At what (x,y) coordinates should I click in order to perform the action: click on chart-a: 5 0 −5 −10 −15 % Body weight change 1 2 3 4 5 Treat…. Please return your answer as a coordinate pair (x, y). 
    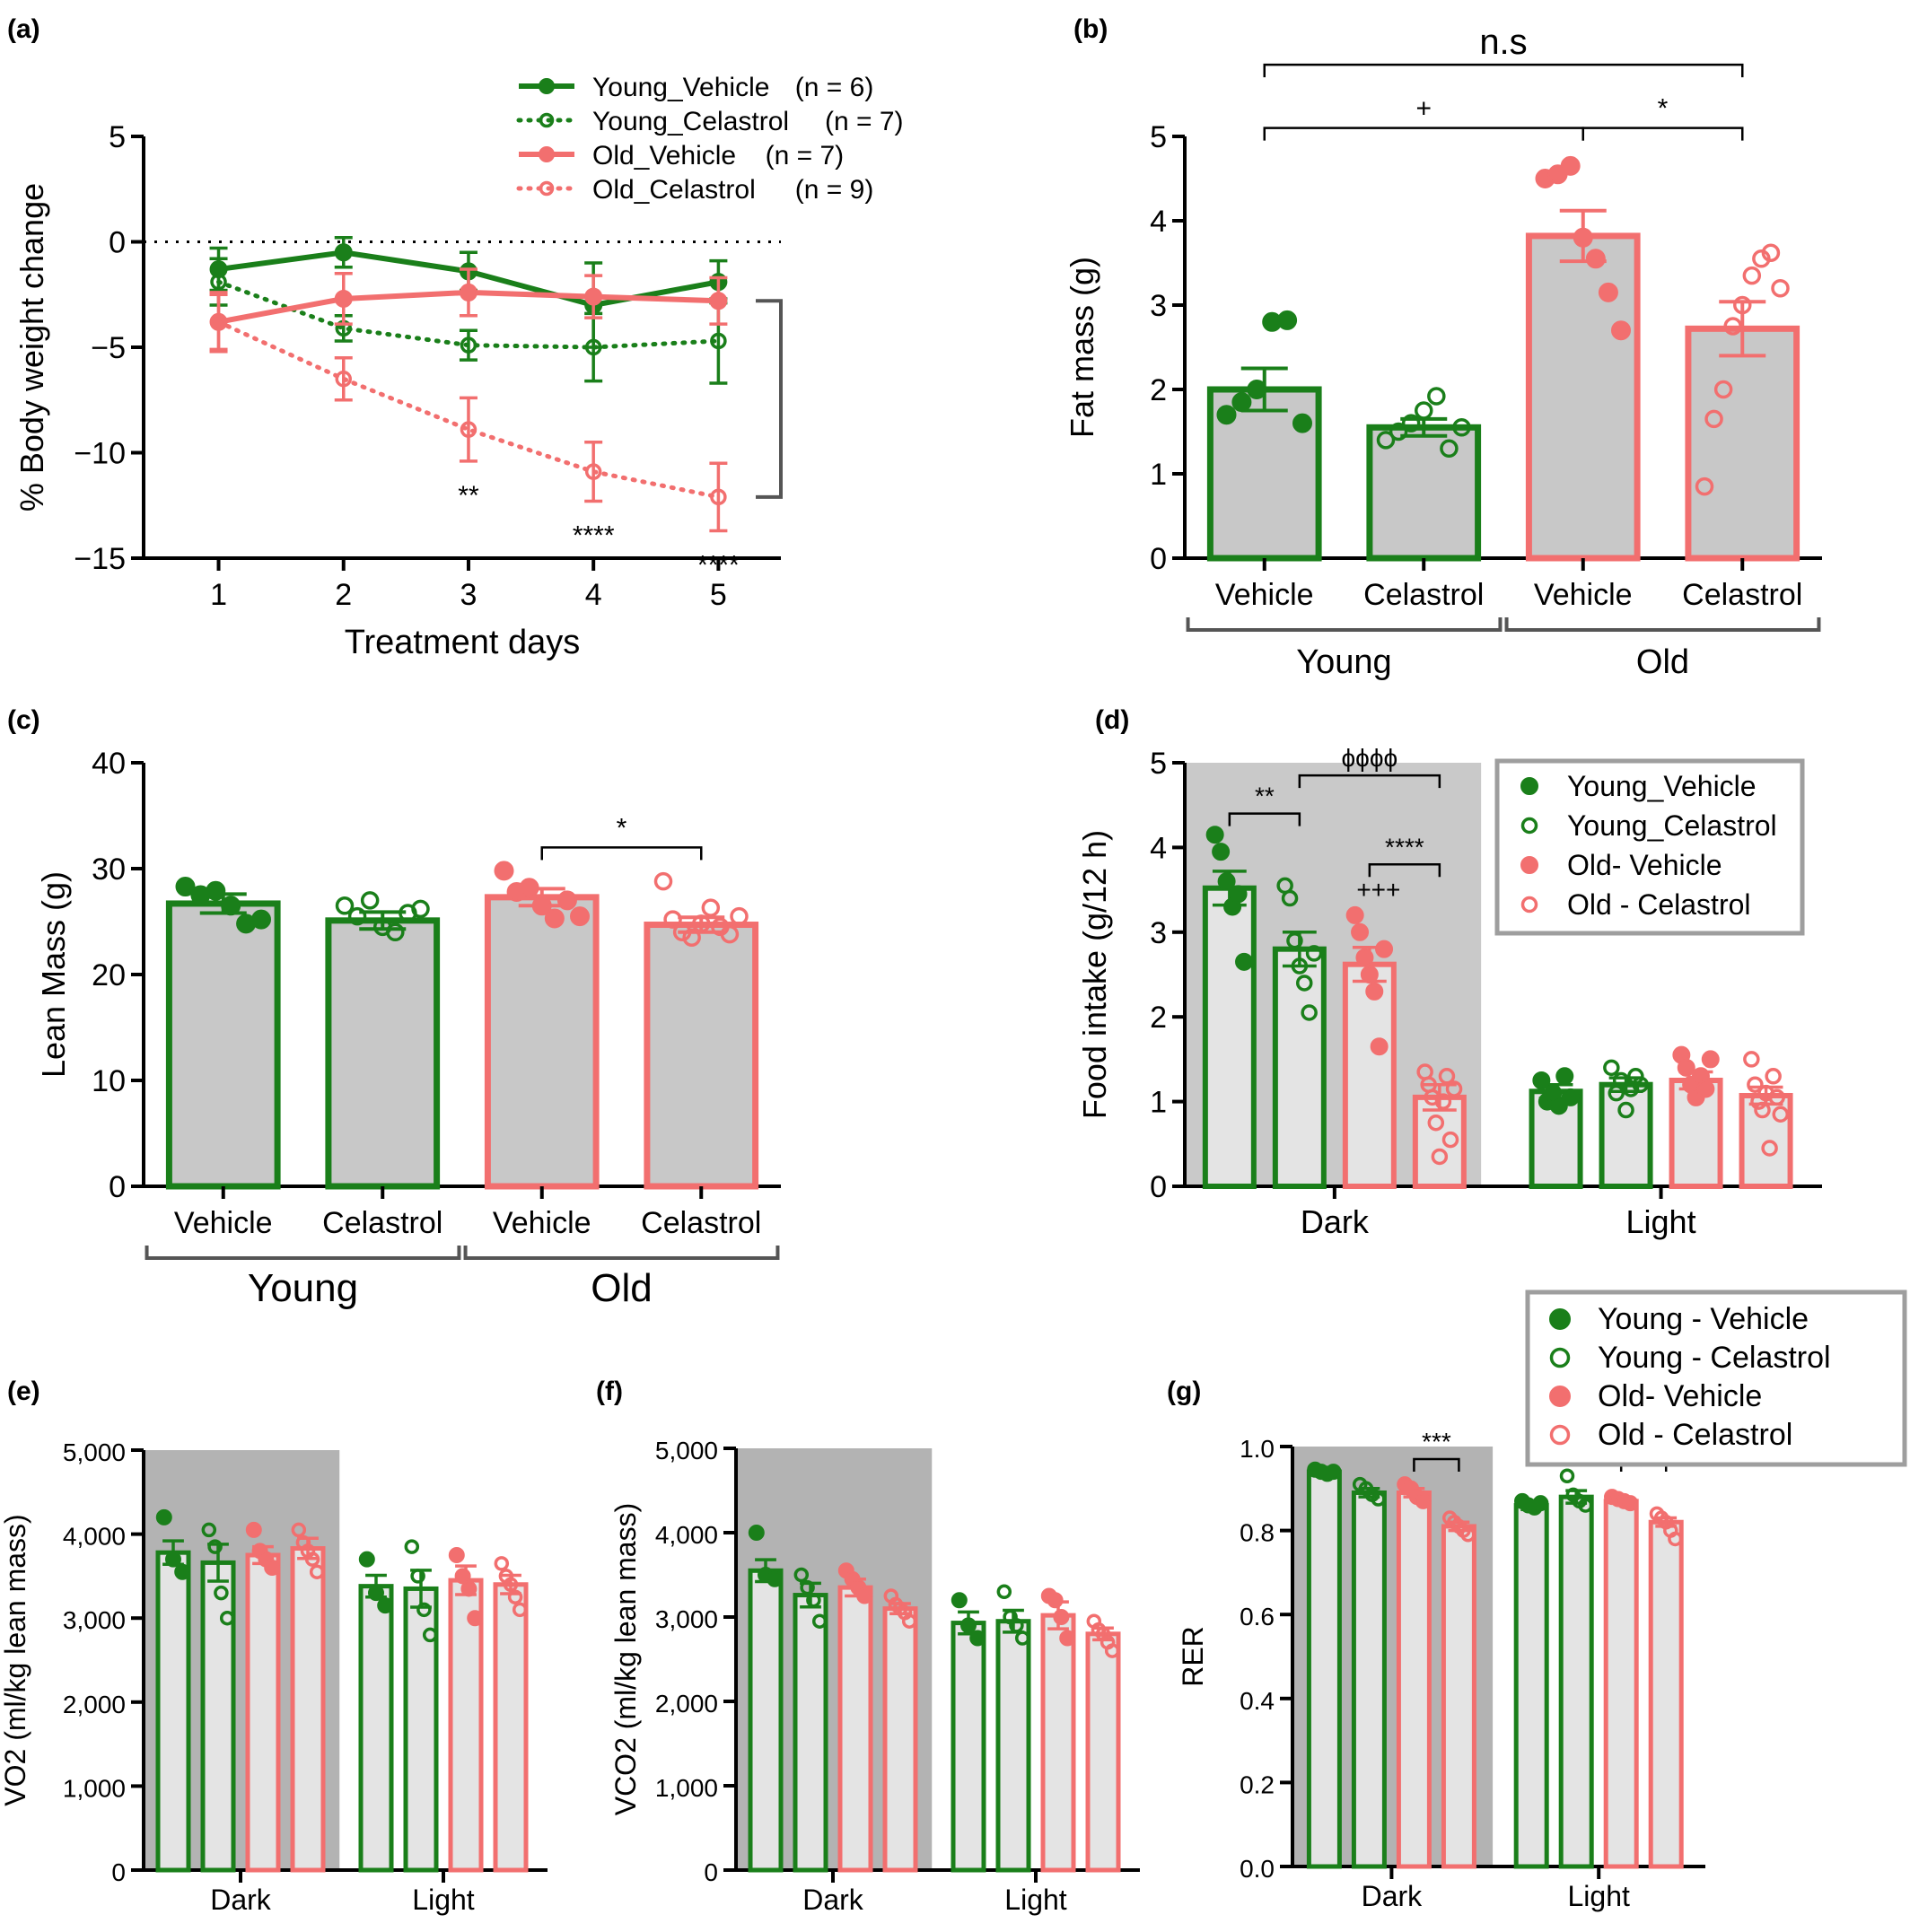
    Looking at the image, I should click on (458, 367).